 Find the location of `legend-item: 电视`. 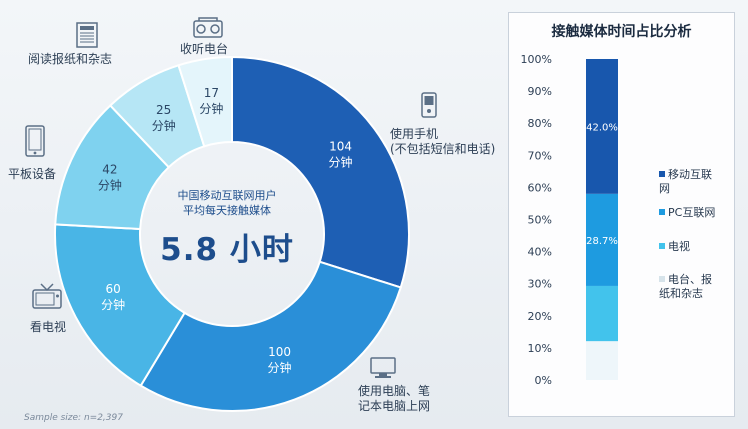

legend-item: 电视 is located at coordinates (695, 247).